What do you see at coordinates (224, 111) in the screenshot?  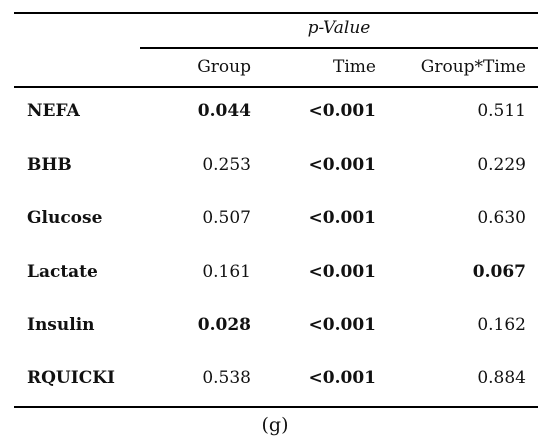 I see `cell-group: 0.044` at bounding box center [224, 111].